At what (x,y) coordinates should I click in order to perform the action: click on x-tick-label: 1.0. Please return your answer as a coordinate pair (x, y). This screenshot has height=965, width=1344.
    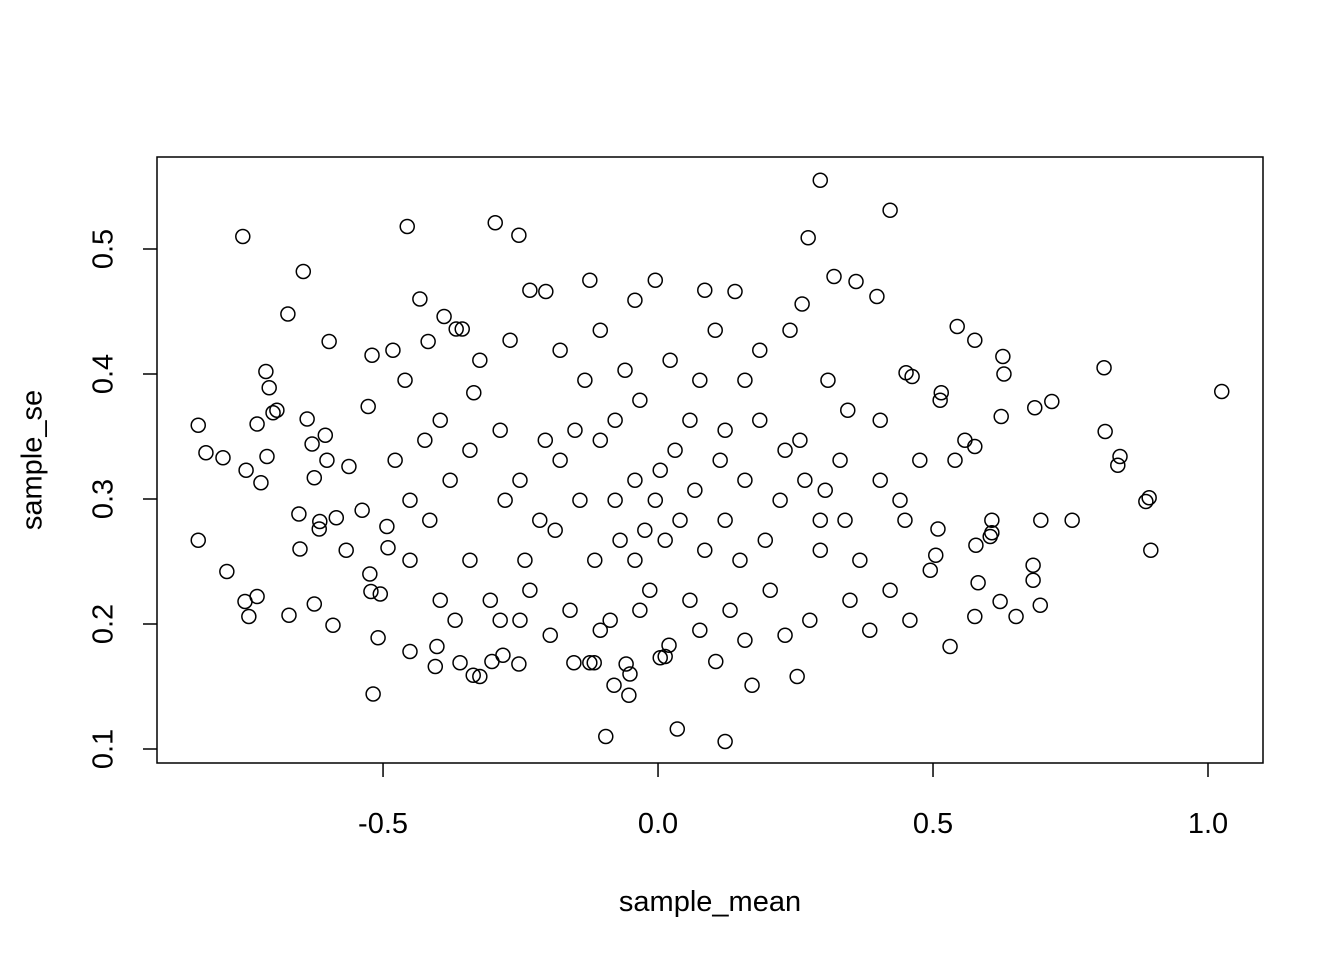
    Looking at the image, I should click on (1208, 824).